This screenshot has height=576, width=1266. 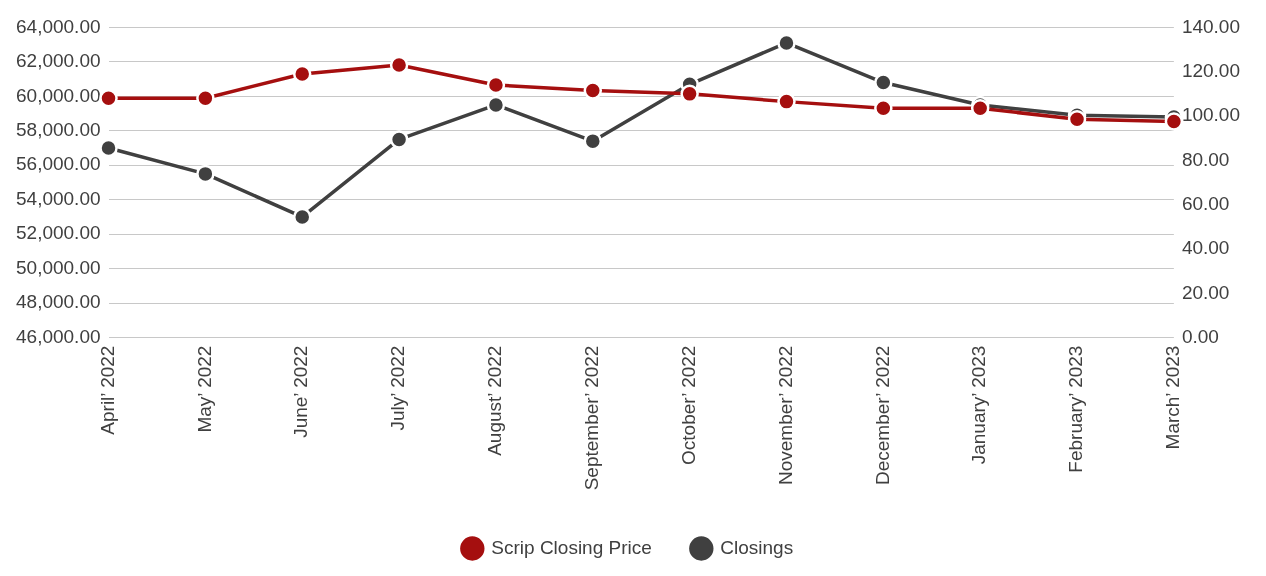 What do you see at coordinates (58, 164) in the screenshot?
I see `y-tick-label: 56,000.00` at bounding box center [58, 164].